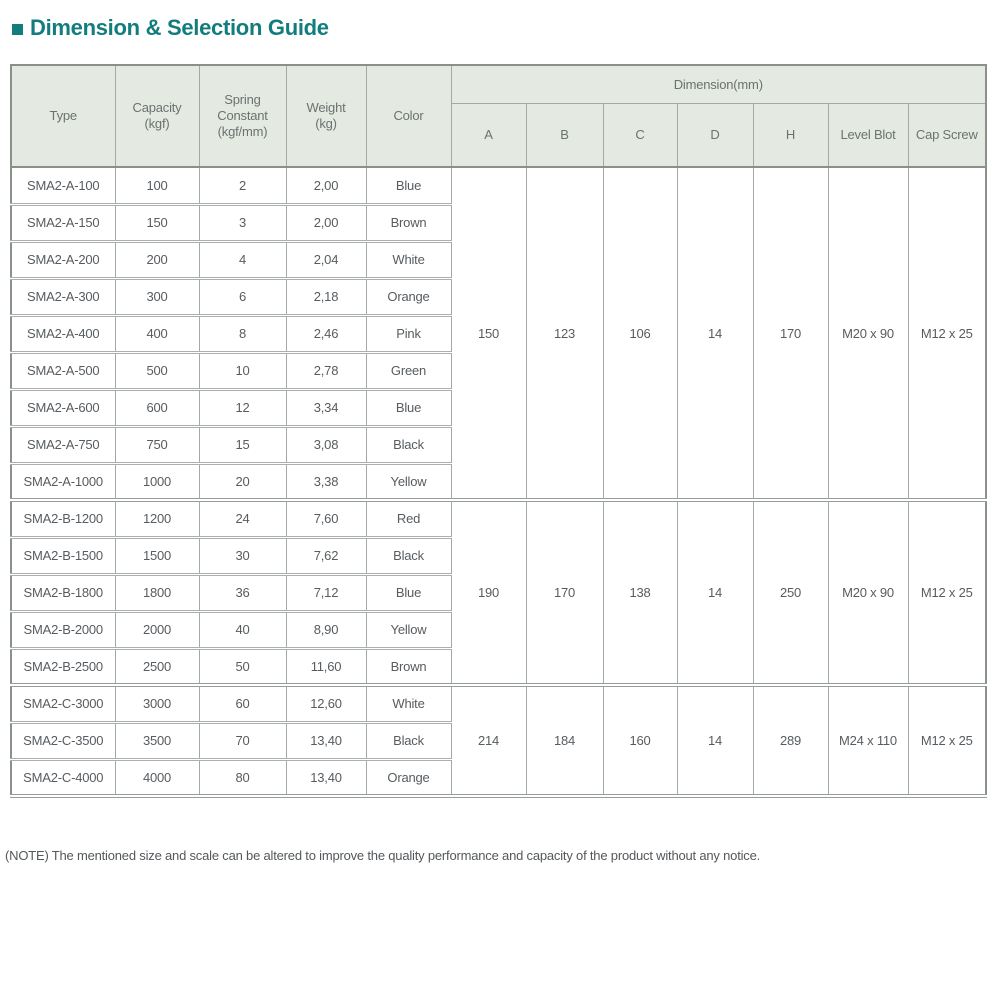  What do you see at coordinates (790, 594) in the screenshot?
I see `cell-dim-h: 250` at bounding box center [790, 594].